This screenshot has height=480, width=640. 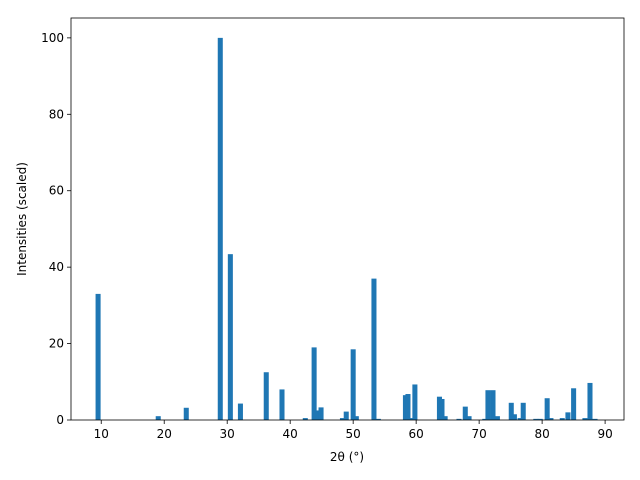 What do you see at coordinates (347, 457) in the screenshot?
I see `x-axis-label: 2θ (°)` at bounding box center [347, 457].